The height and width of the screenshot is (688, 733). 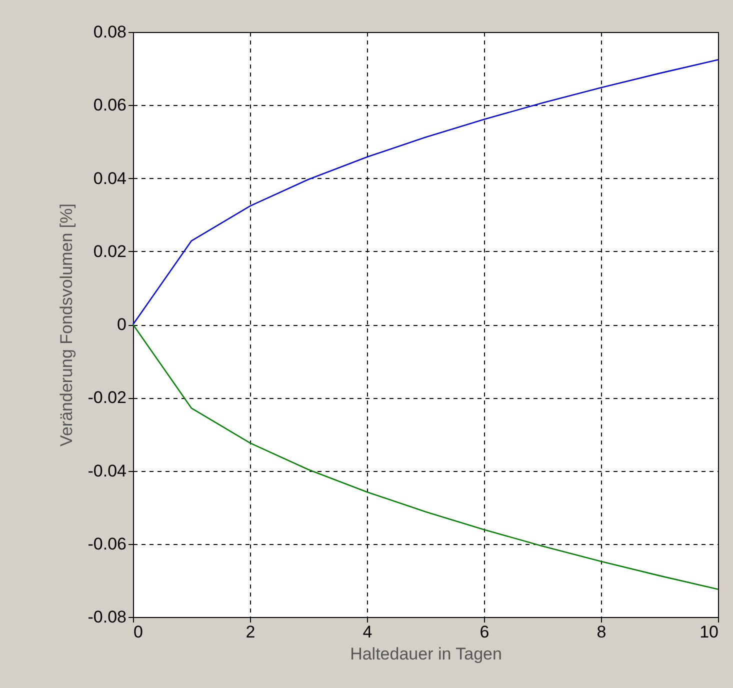 What do you see at coordinates (121, 324) in the screenshot?
I see `y-tick-label: 0` at bounding box center [121, 324].